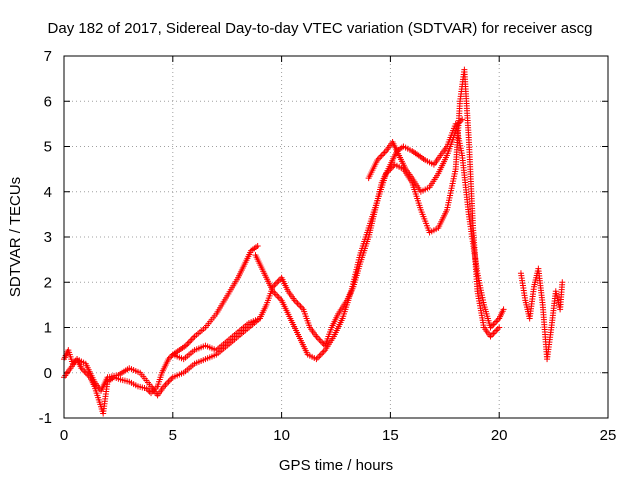 The width and height of the screenshot is (640, 480). What do you see at coordinates (48, 328) in the screenshot?
I see `y-tick-label: 1` at bounding box center [48, 328].